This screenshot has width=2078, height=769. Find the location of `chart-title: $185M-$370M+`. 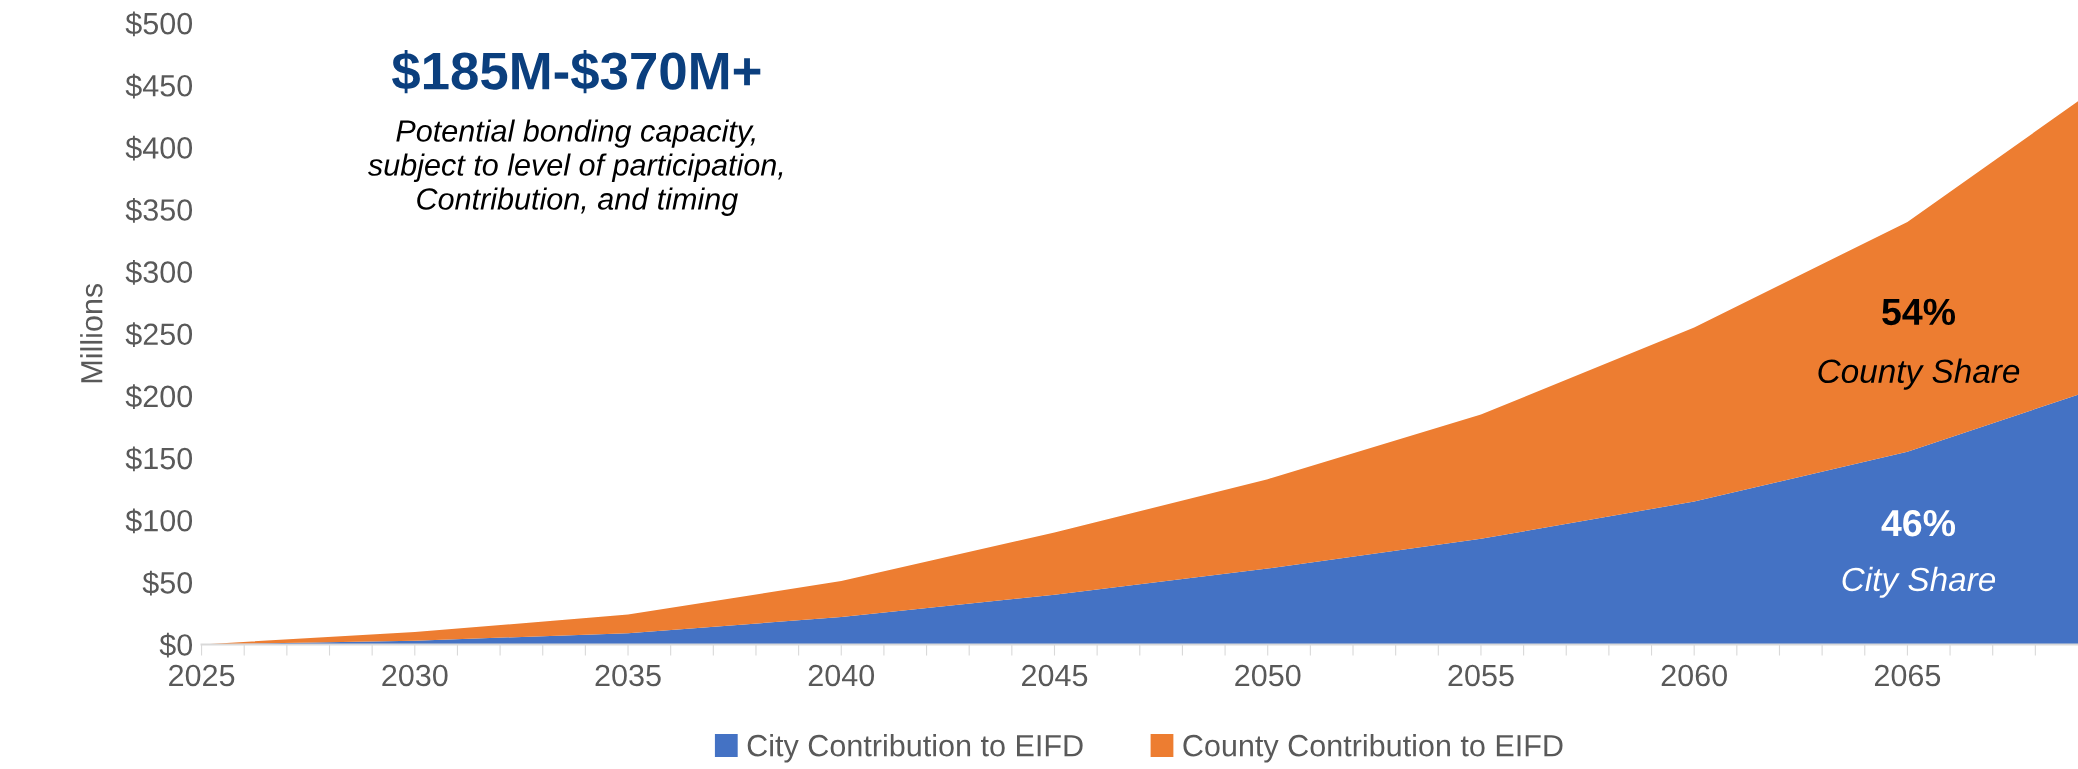

chart-title: $185M-$370M+ is located at coordinates (576, 72).